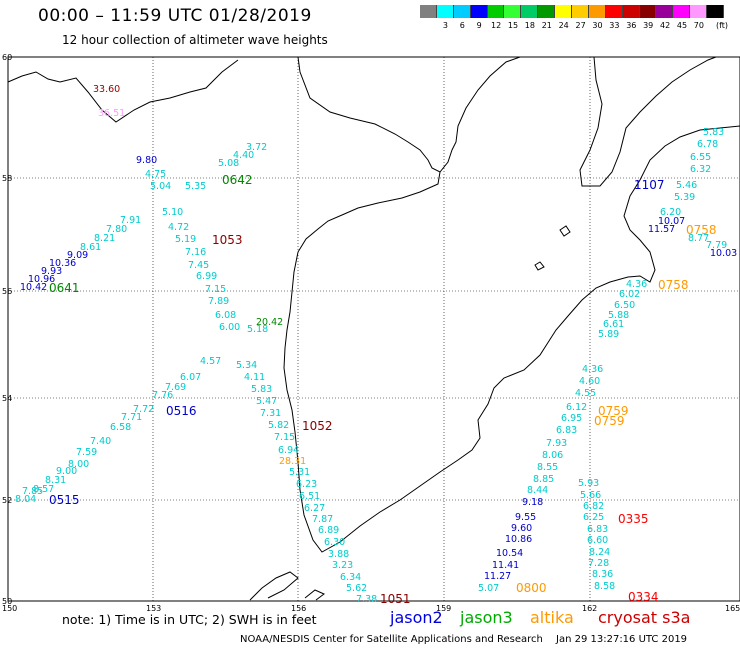  What do you see at coordinates (529, 25) in the screenshot?
I see `legend-label: 18` at bounding box center [529, 25].